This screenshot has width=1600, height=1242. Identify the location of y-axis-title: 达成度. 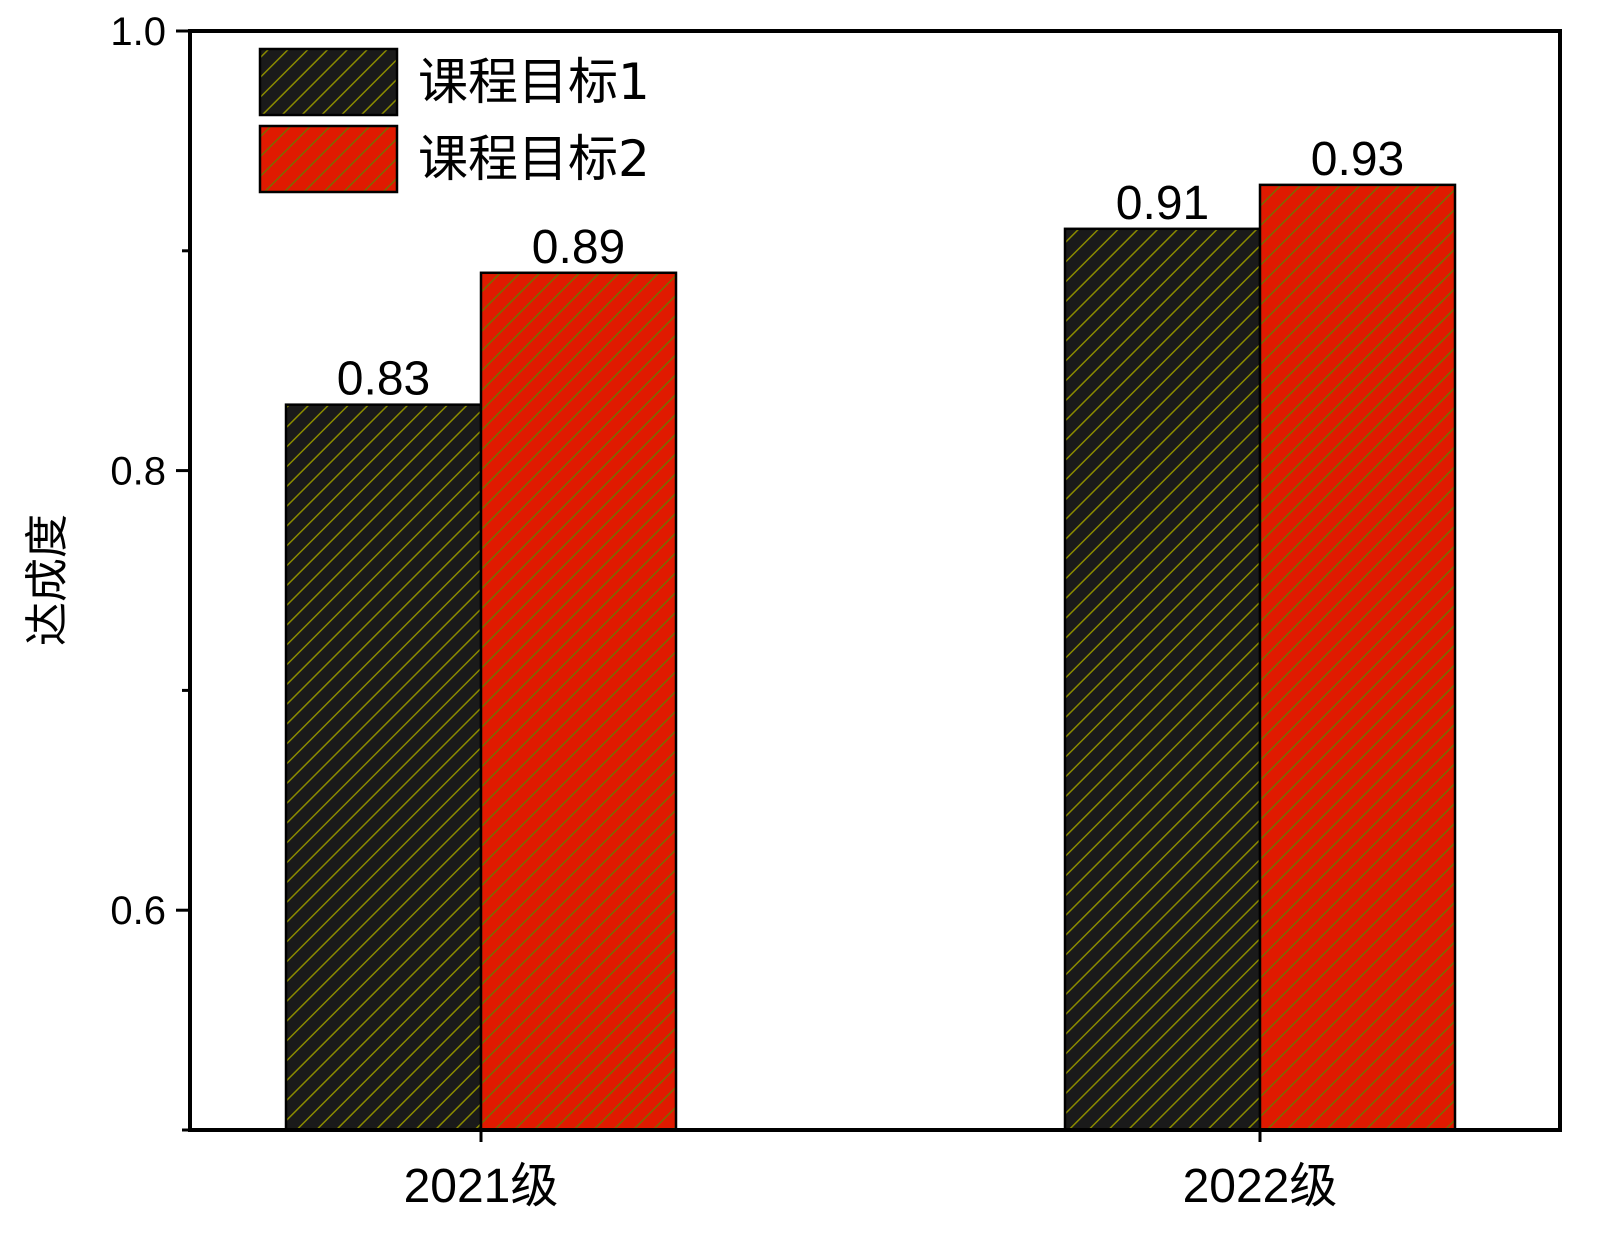
(47, 580).